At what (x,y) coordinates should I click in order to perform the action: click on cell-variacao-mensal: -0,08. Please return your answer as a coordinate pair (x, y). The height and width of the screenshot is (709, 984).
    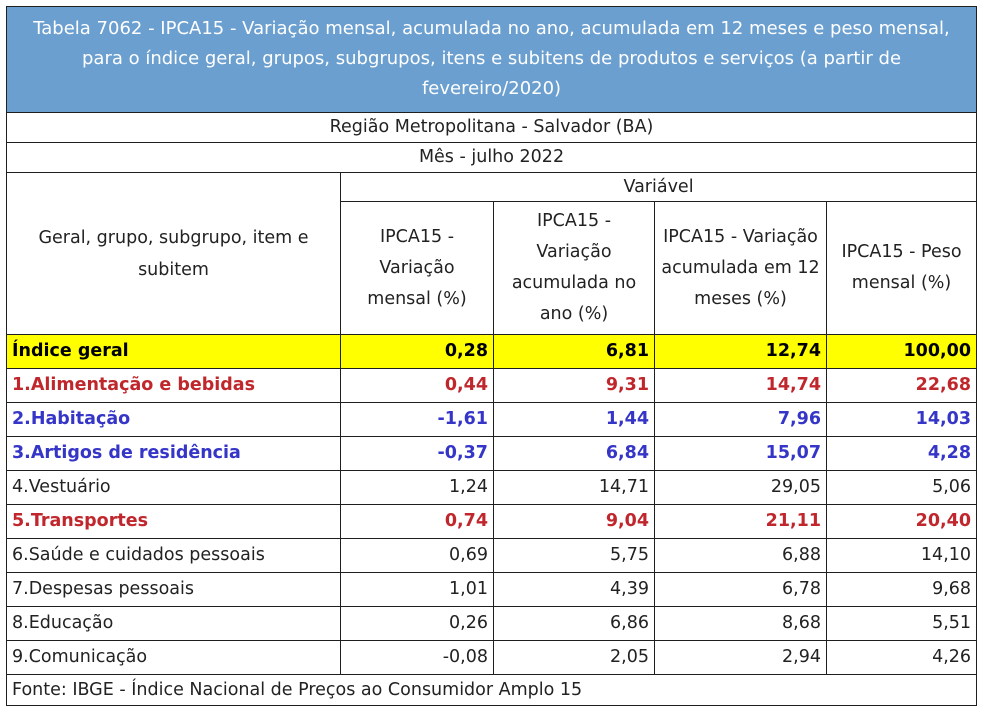
    Looking at the image, I should click on (417, 657).